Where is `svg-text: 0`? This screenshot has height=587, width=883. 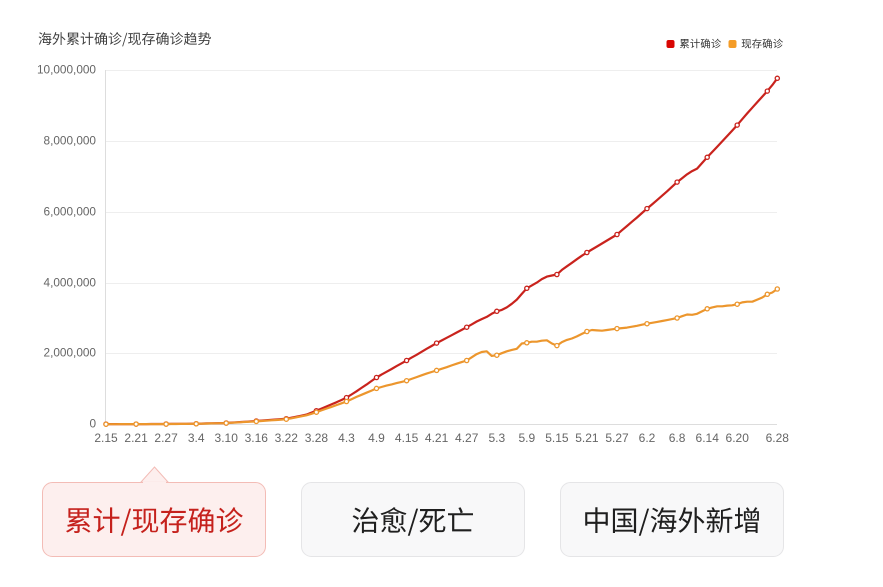
svg-text: 0 is located at coordinates (92, 424).